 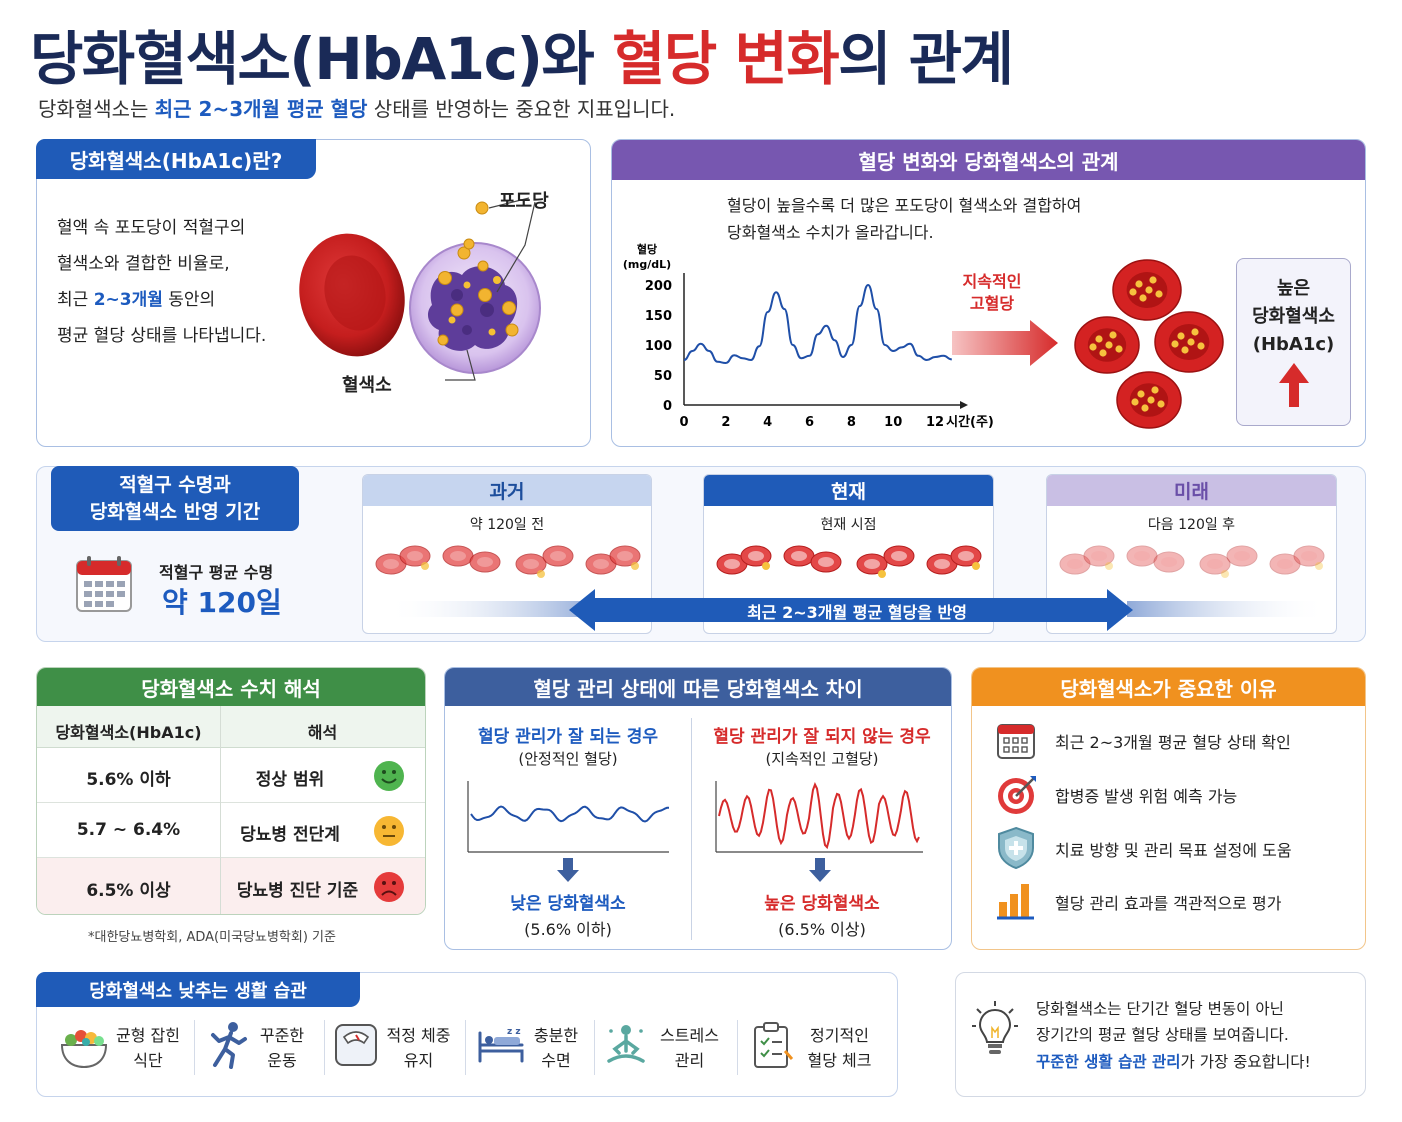 What do you see at coordinates (1016, 848) in the screenshot?
I see `shield-icon` at bounding box center [1016, 848].